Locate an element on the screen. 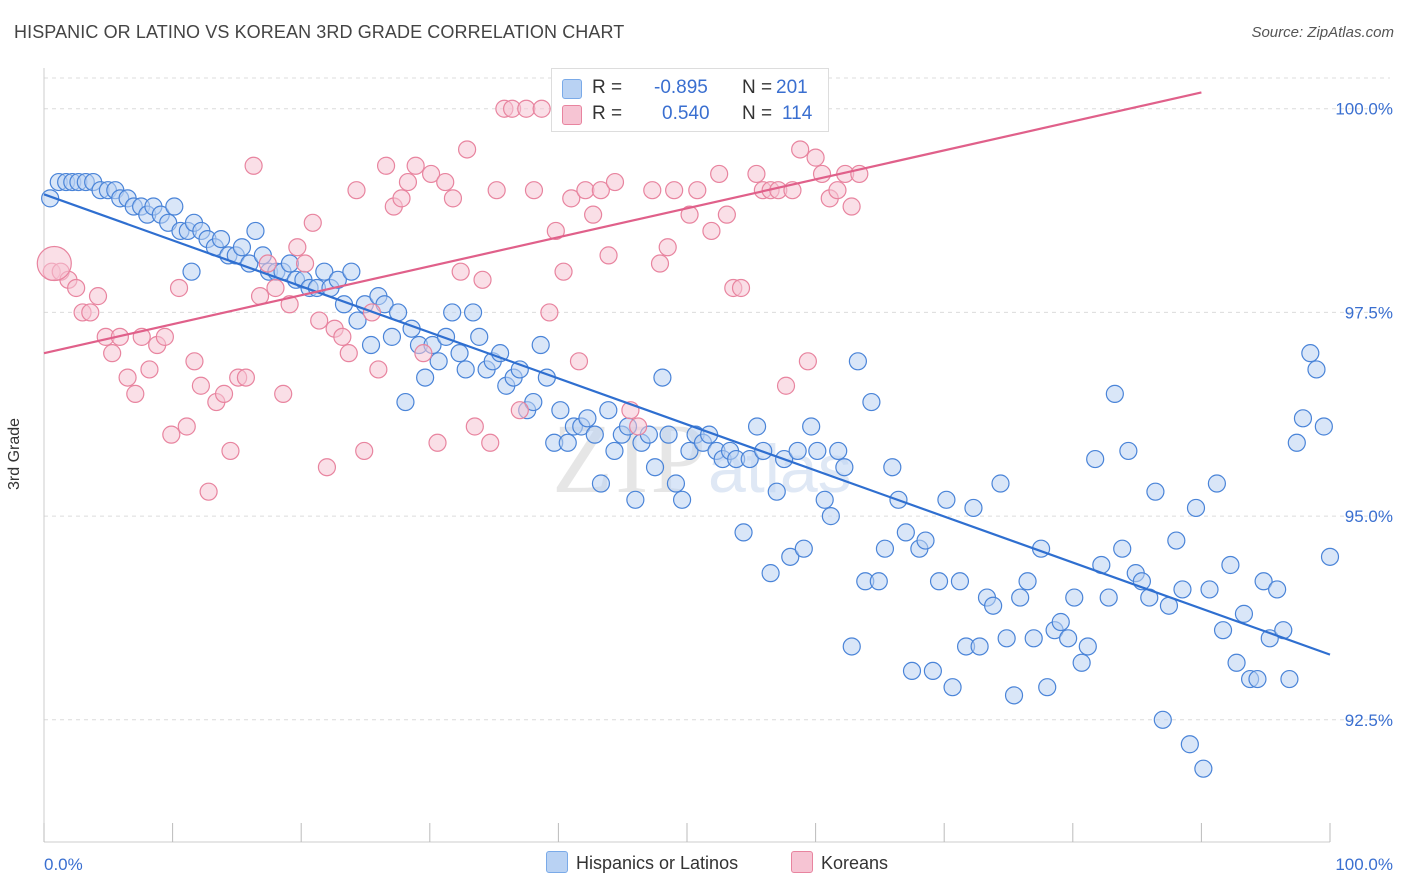 The image size is (1406, 892). legend-swatch-blue is located at coordinates (557, 862).